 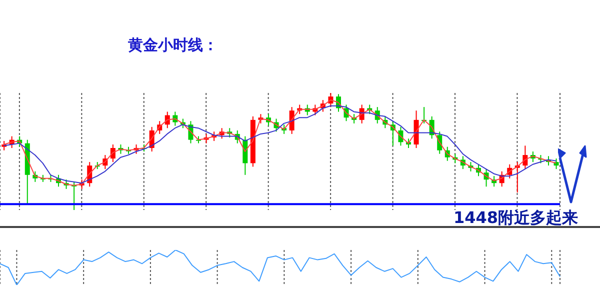 What do you see at coordinates (515, 218) in the screenshot?
I see `ref-line-label: 1448附近多起来` at bounding box center [515, 218].